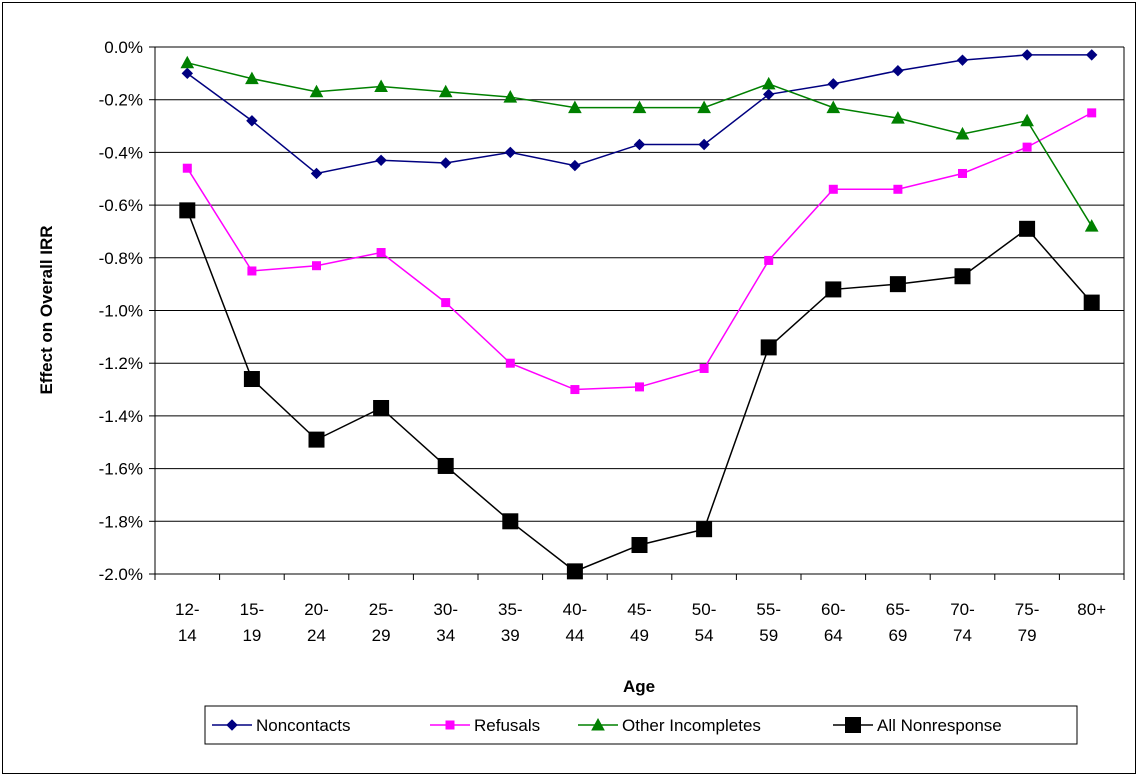 This screenshot has width=1138, height=776. What do you see at coordinates (121, 363) in the screenshot?
I see `y-tick-label: -1.2%` at bounding box center [121, 363].